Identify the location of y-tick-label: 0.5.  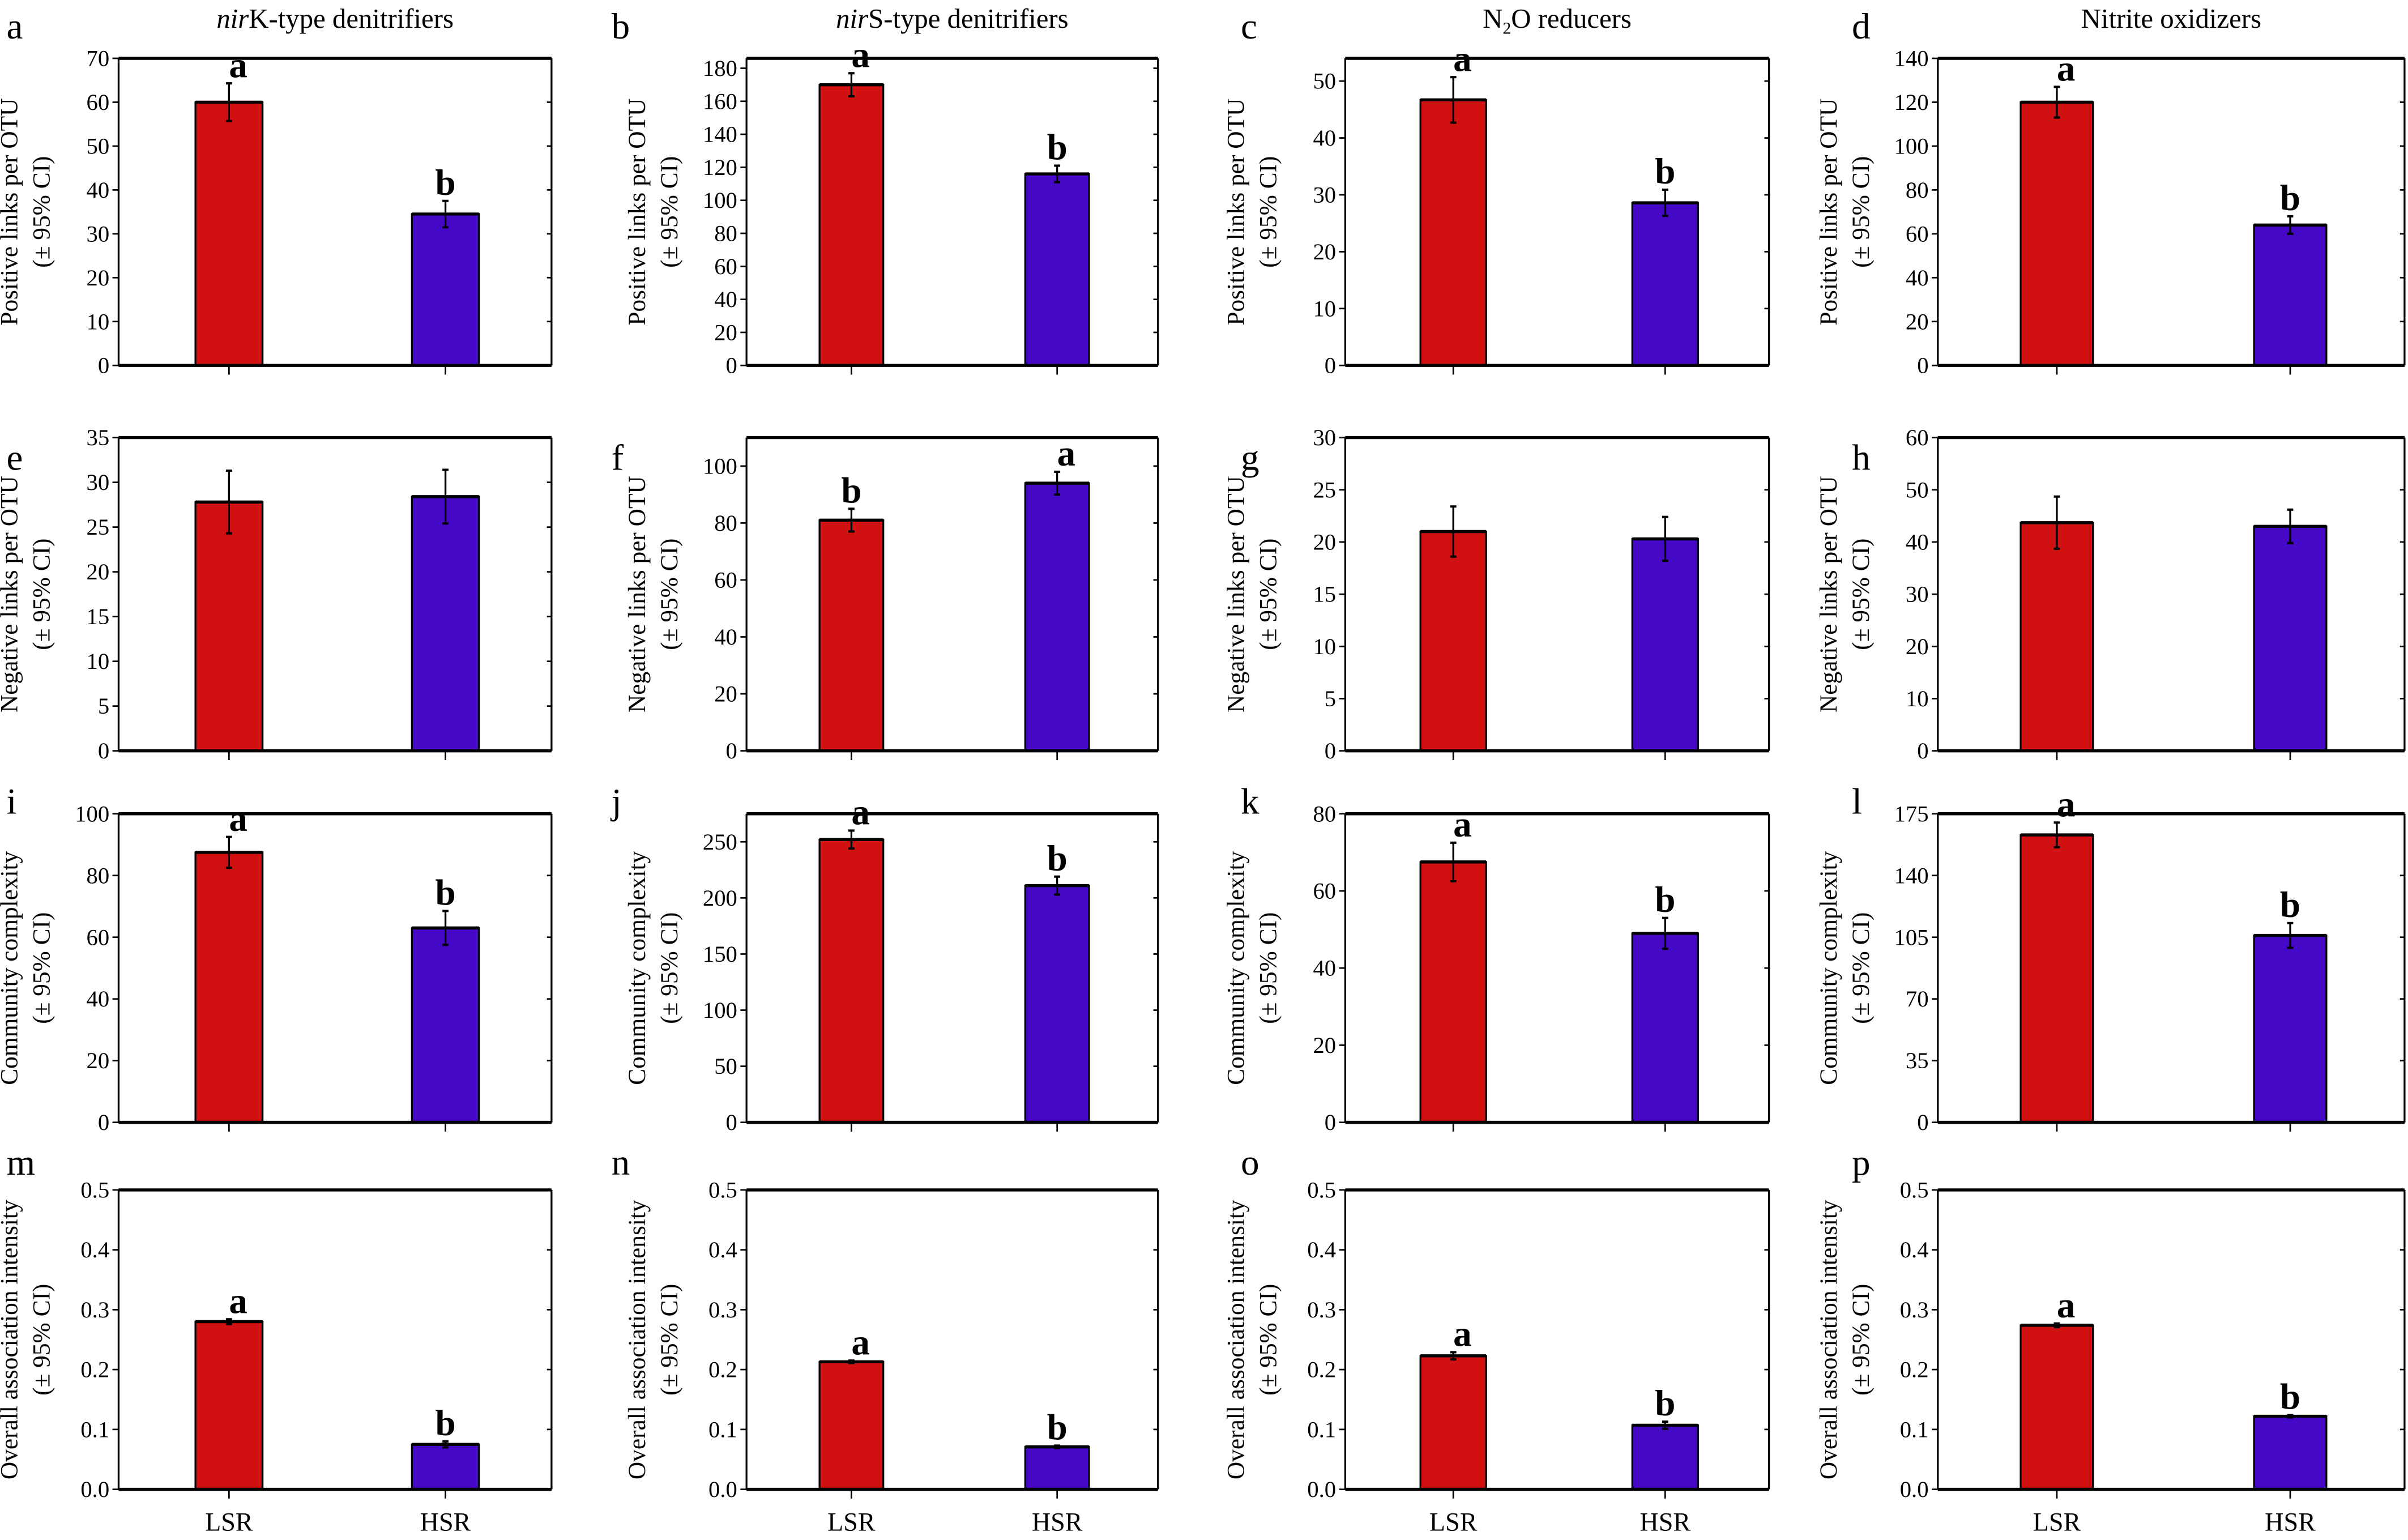
(722, 1189).